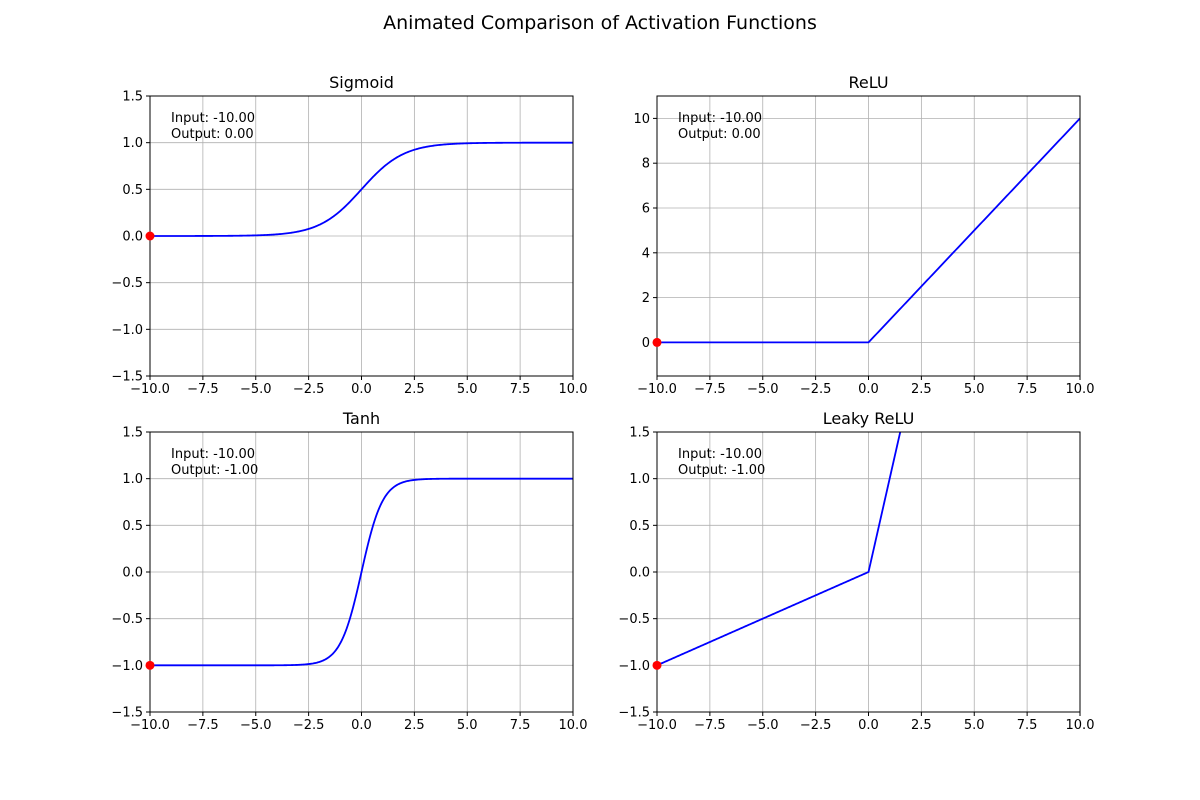 This screenshot has height=800, width=1200. I want to click on y-tick-label: 6, so click(646, 209).